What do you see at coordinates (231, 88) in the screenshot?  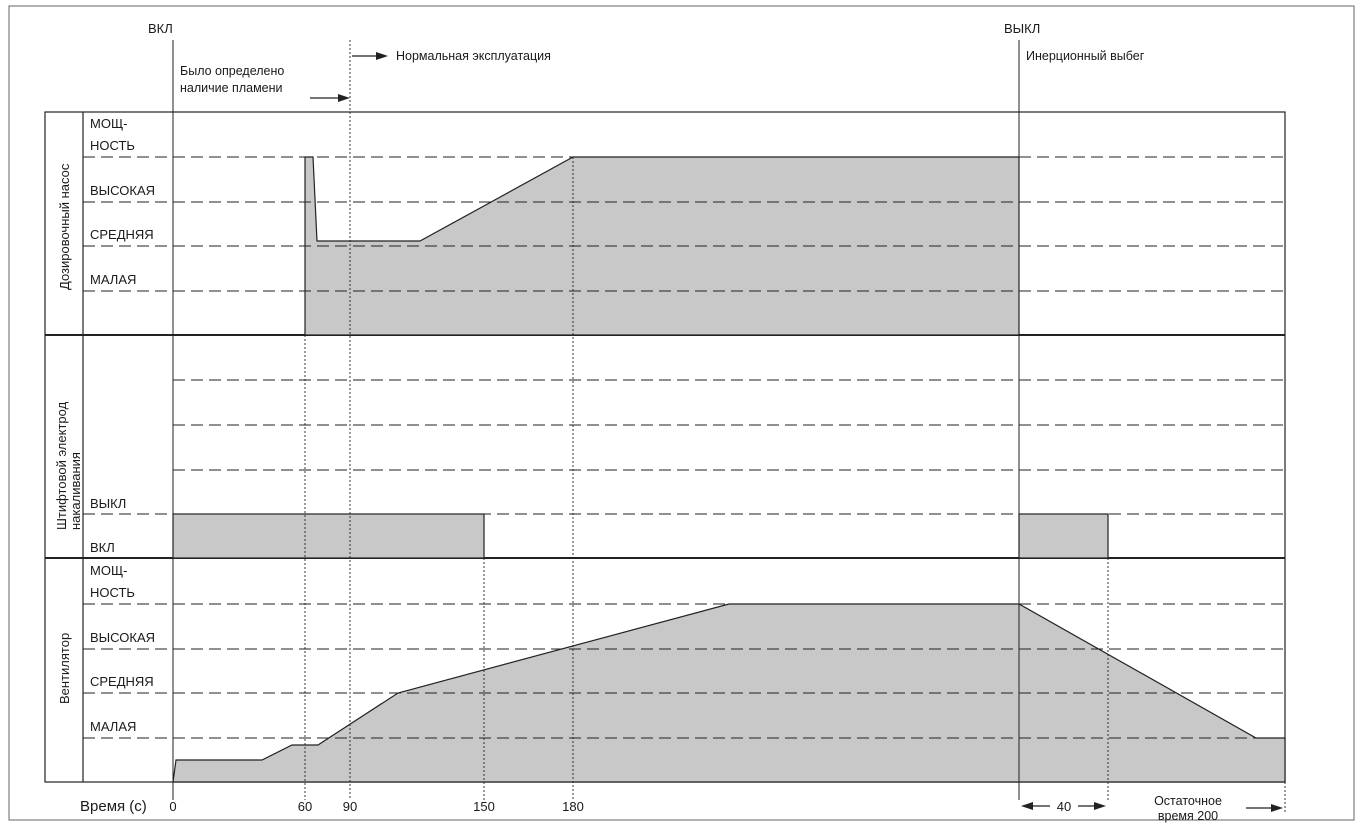 I see `flame-detected-line2: наличие пламени` at bounding box center [231, 88].